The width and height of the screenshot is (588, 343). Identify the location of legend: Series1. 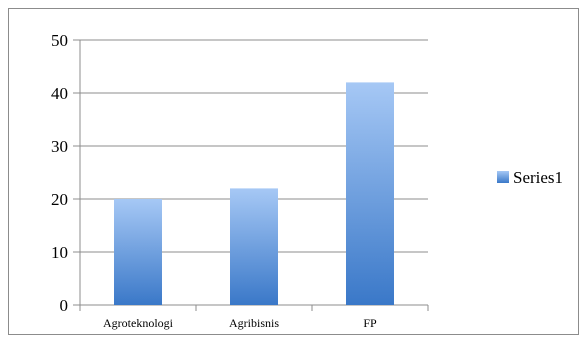
(530, 177).